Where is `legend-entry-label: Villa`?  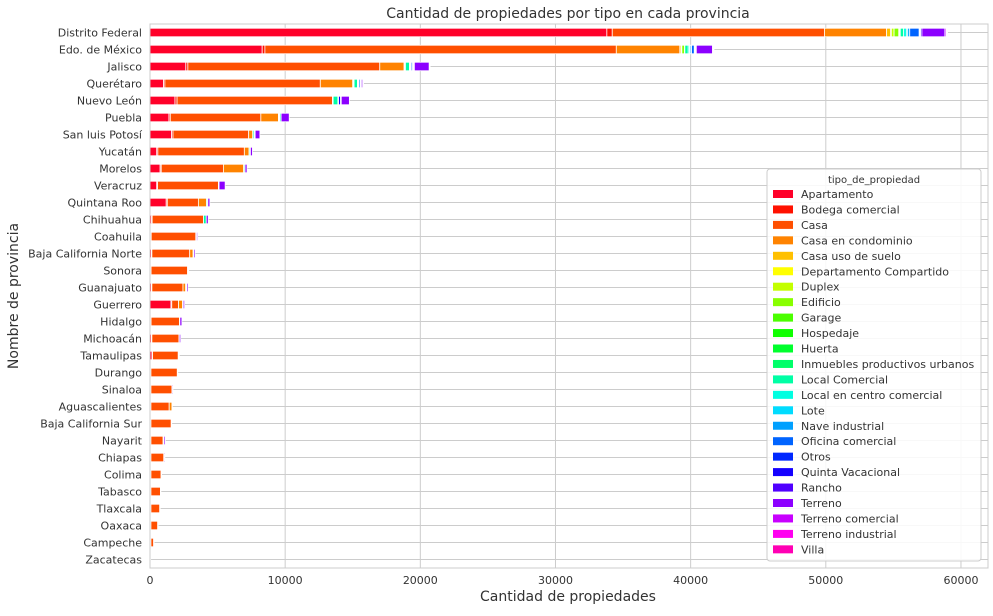 legend-entry-label: Villa is located at coordinates (812, 549).